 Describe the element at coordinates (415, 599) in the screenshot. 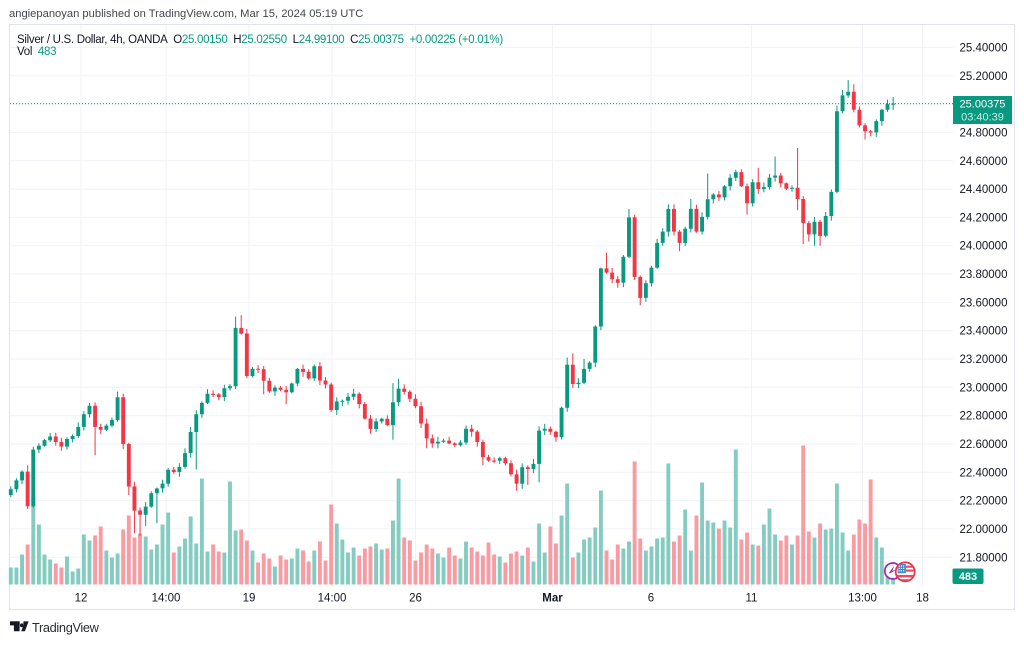

I see `svg-text: 26` at that location.